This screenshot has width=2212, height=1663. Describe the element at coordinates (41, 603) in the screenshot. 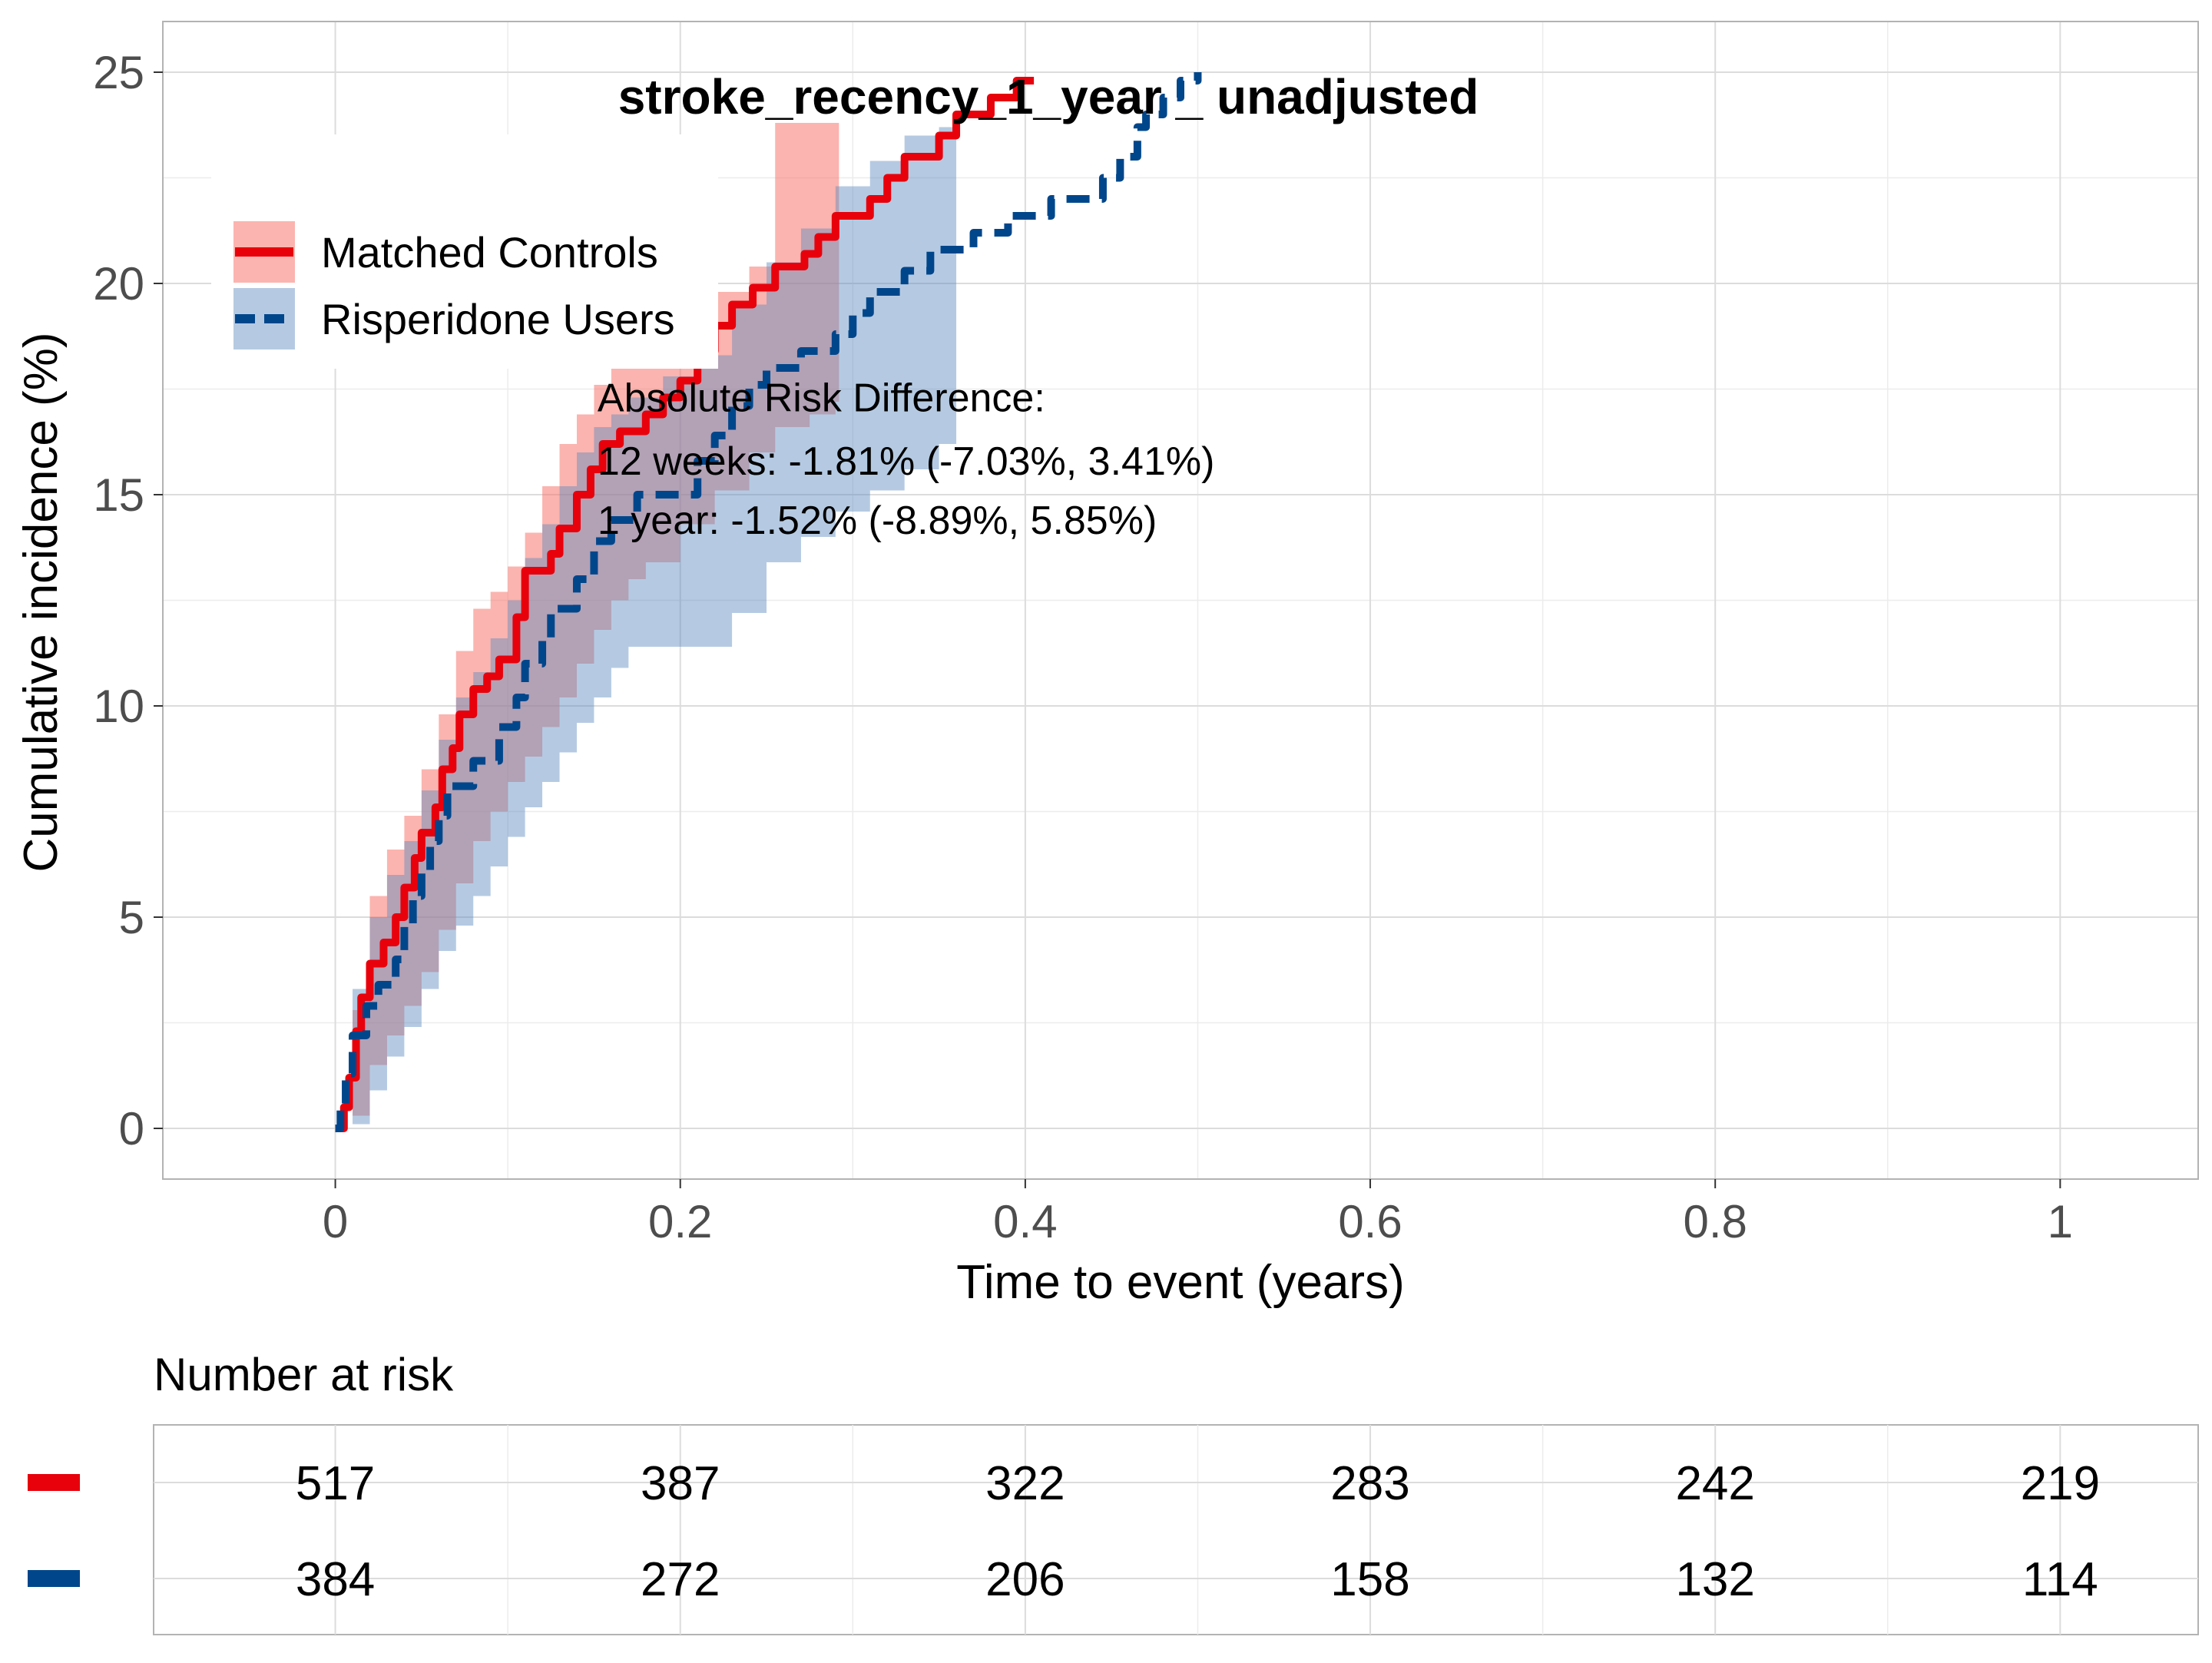

I see `y-axis-label: Cumulative incidence (%)` at that location.